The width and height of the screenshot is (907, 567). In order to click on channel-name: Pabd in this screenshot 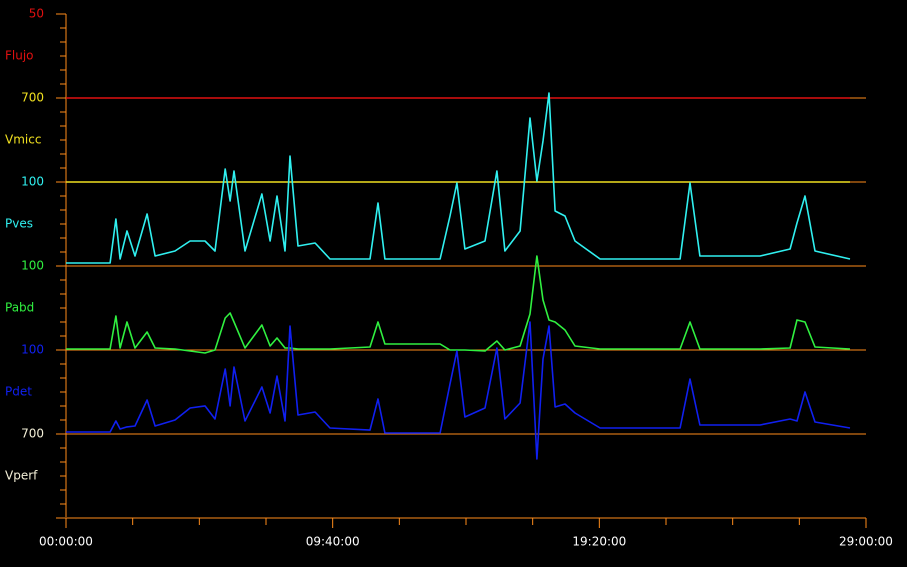, I will do `click(19, 308)`.